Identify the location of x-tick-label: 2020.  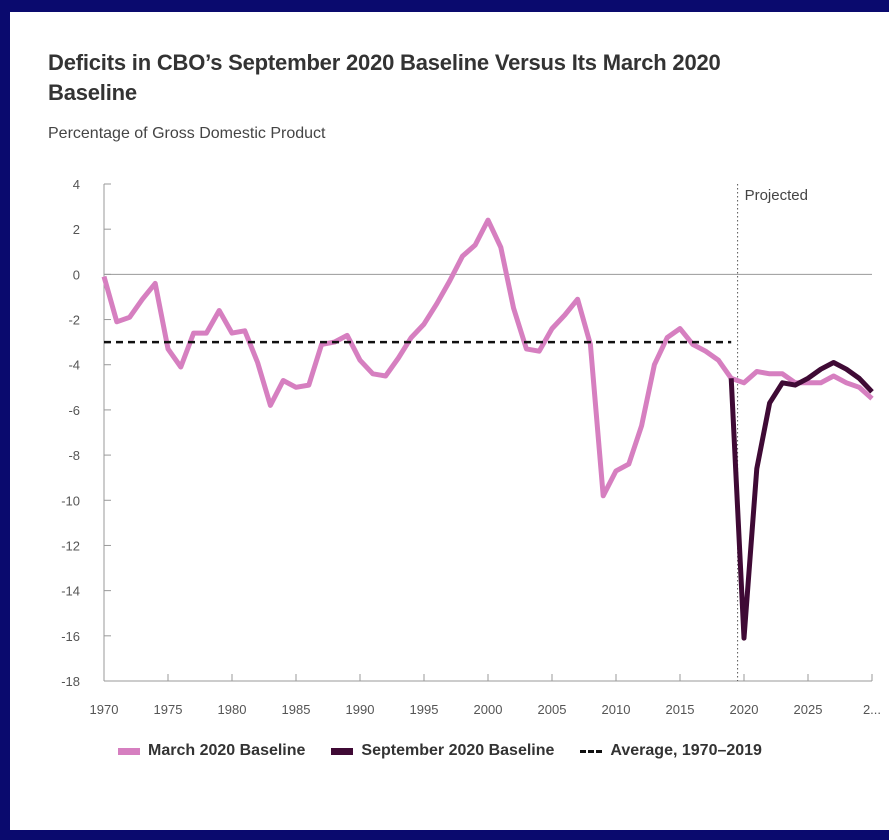
(744, 709).